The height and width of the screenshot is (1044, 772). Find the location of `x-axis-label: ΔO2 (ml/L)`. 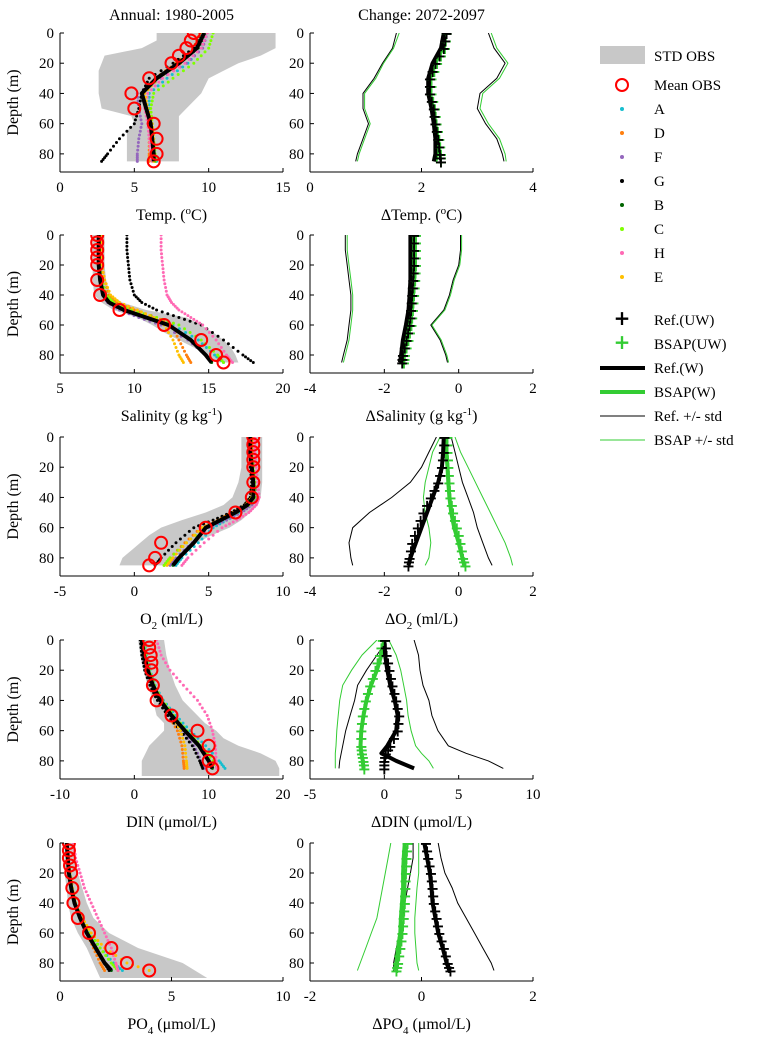

x-axis-label: ΔO2 (ml/L) is located at coordinates (421, 621).